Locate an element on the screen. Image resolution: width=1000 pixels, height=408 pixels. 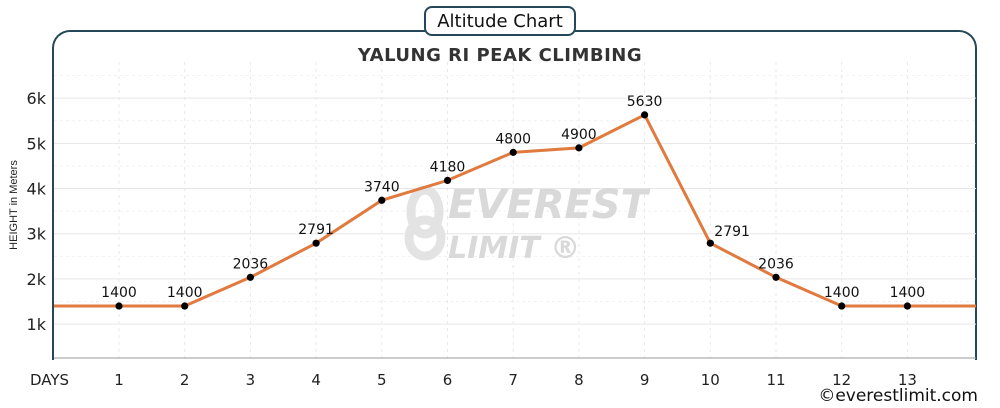
y-axis-ticks: 1k 2k 3k 4k 5k 6k is located at coordinates (37, 211).